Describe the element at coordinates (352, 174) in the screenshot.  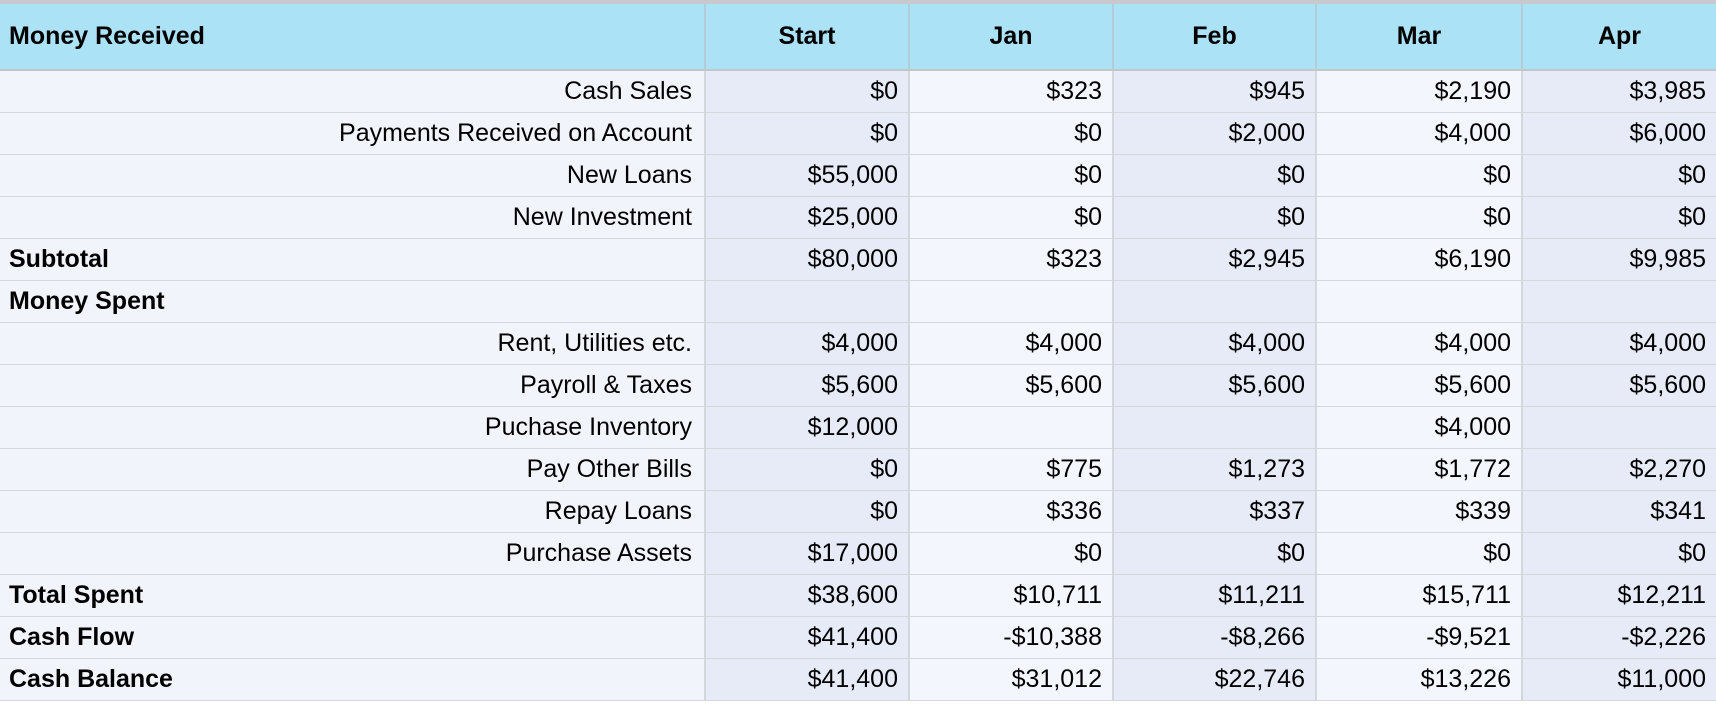
I see `row-label-cell: New Loans` at that location.